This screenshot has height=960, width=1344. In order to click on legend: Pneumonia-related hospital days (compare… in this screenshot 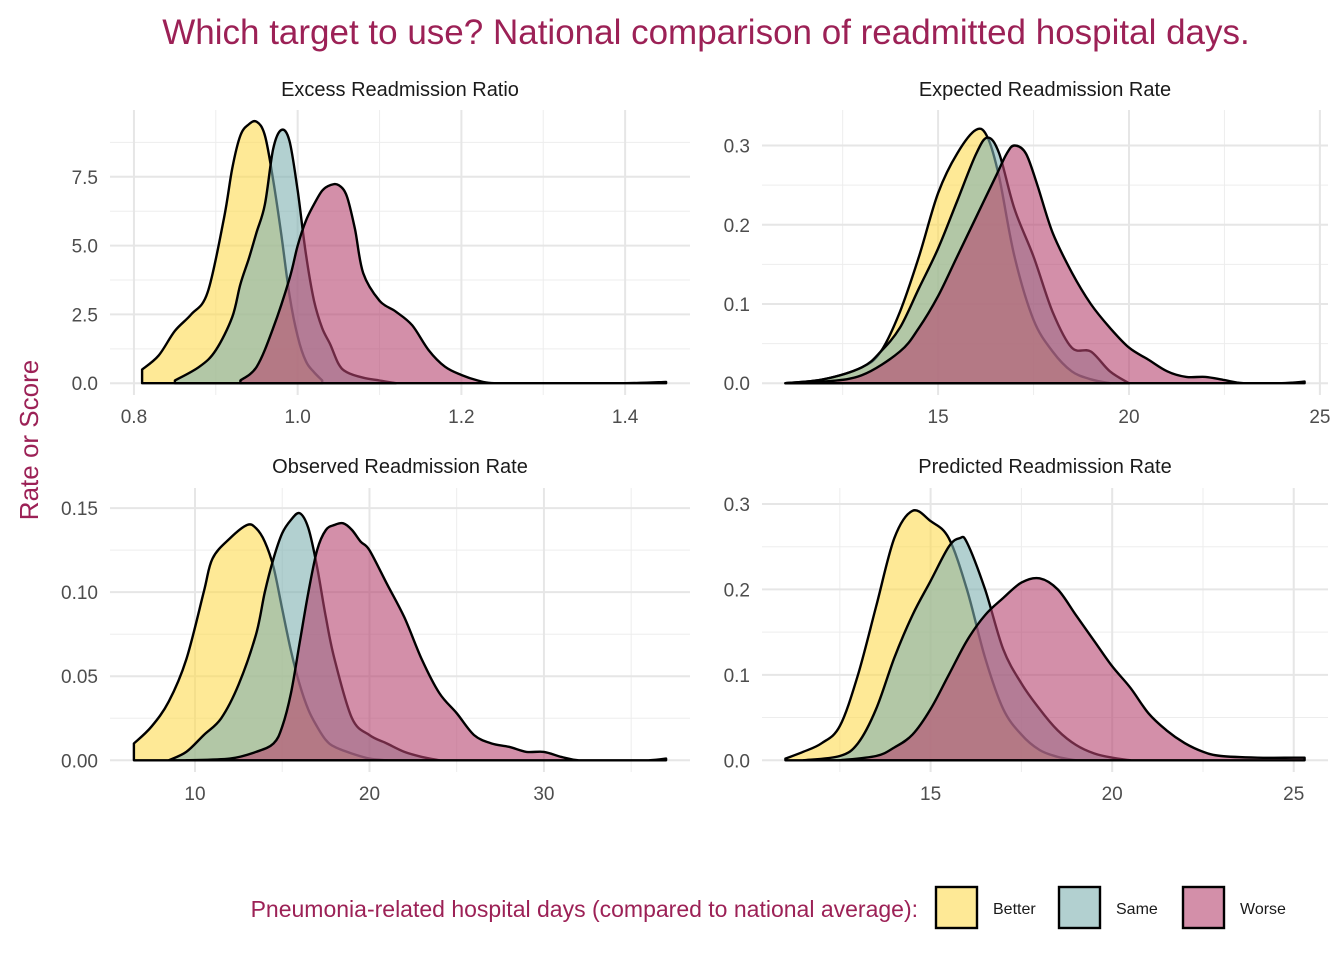, I will do `click(768, 907)`.